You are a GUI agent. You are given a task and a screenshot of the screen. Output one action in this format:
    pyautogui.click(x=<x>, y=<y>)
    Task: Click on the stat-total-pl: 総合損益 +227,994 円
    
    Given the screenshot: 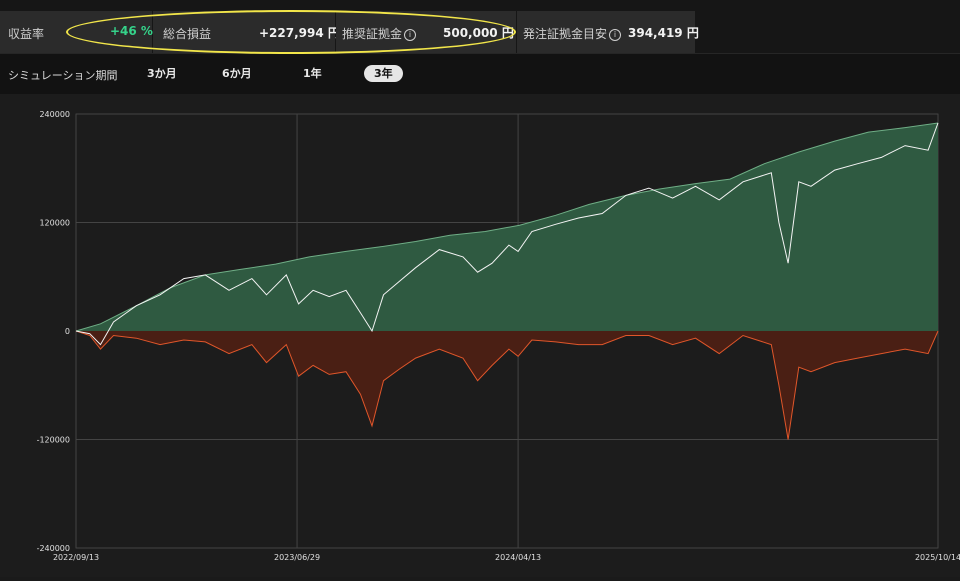 What is the action you would take?
    pyautogui.click(x=246, y=32)
    